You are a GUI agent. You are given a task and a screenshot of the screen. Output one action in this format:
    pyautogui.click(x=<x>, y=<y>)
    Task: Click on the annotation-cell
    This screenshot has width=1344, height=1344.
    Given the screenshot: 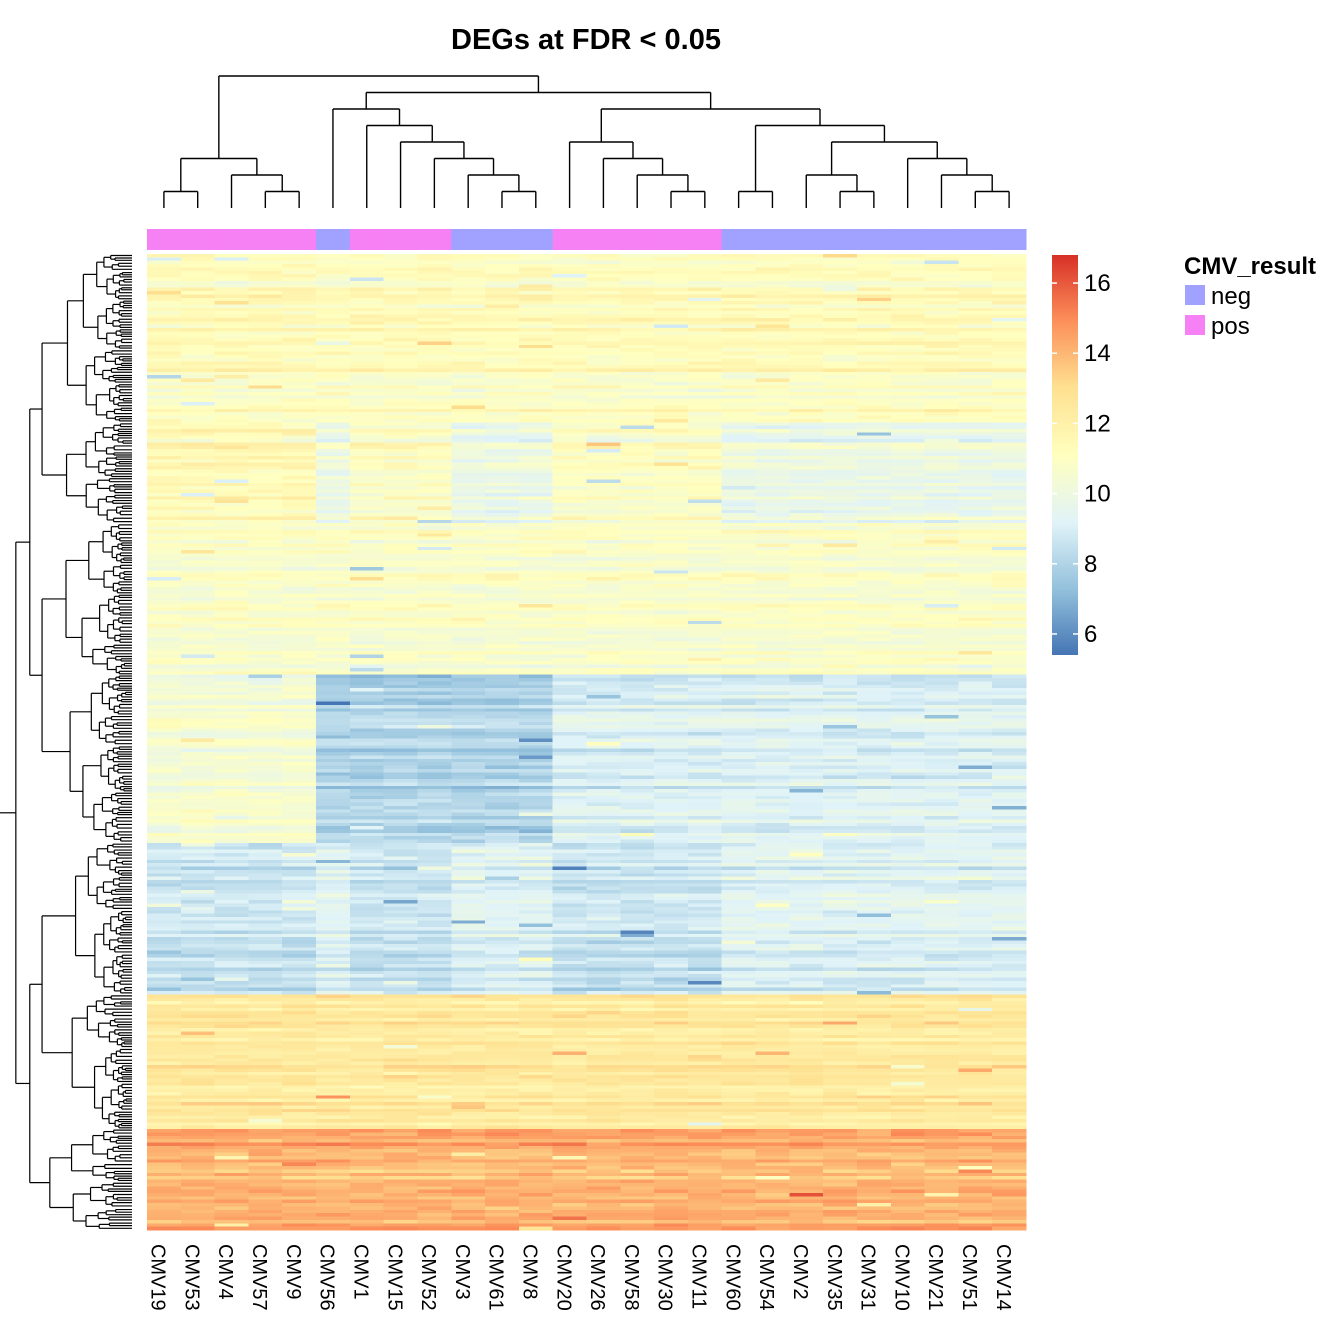 What is the action you would take?
    pyautogui.click(x=739, y=239)
    